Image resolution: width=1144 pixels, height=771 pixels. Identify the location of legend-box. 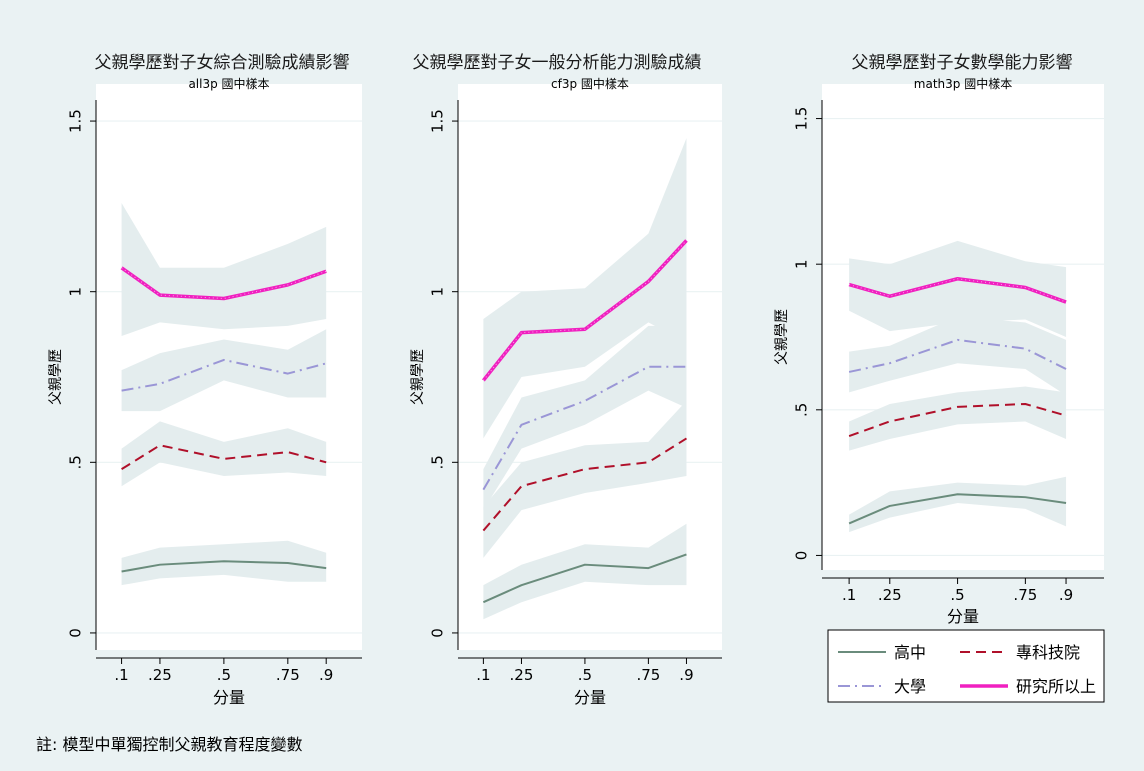
(966, 666).